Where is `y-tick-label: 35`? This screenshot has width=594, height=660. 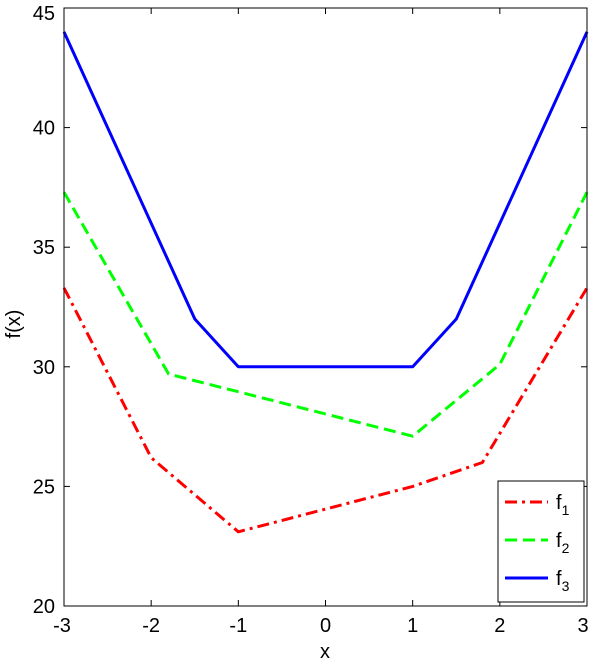
y-tick-label: 35 is located at coordinates (44, 248).